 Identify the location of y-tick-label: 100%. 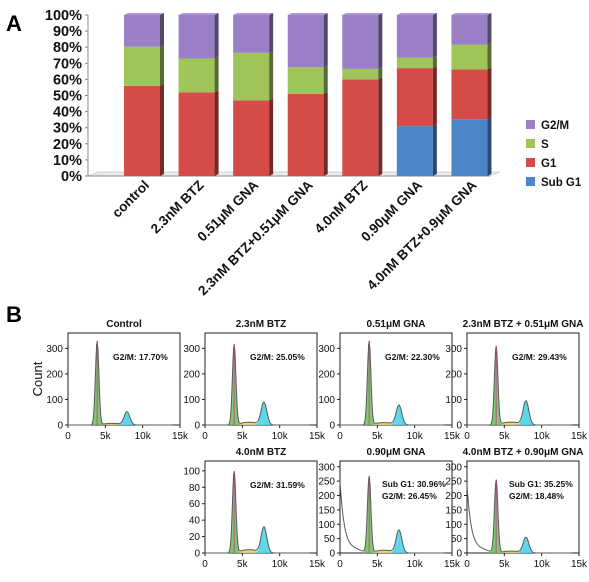
(63, 16).